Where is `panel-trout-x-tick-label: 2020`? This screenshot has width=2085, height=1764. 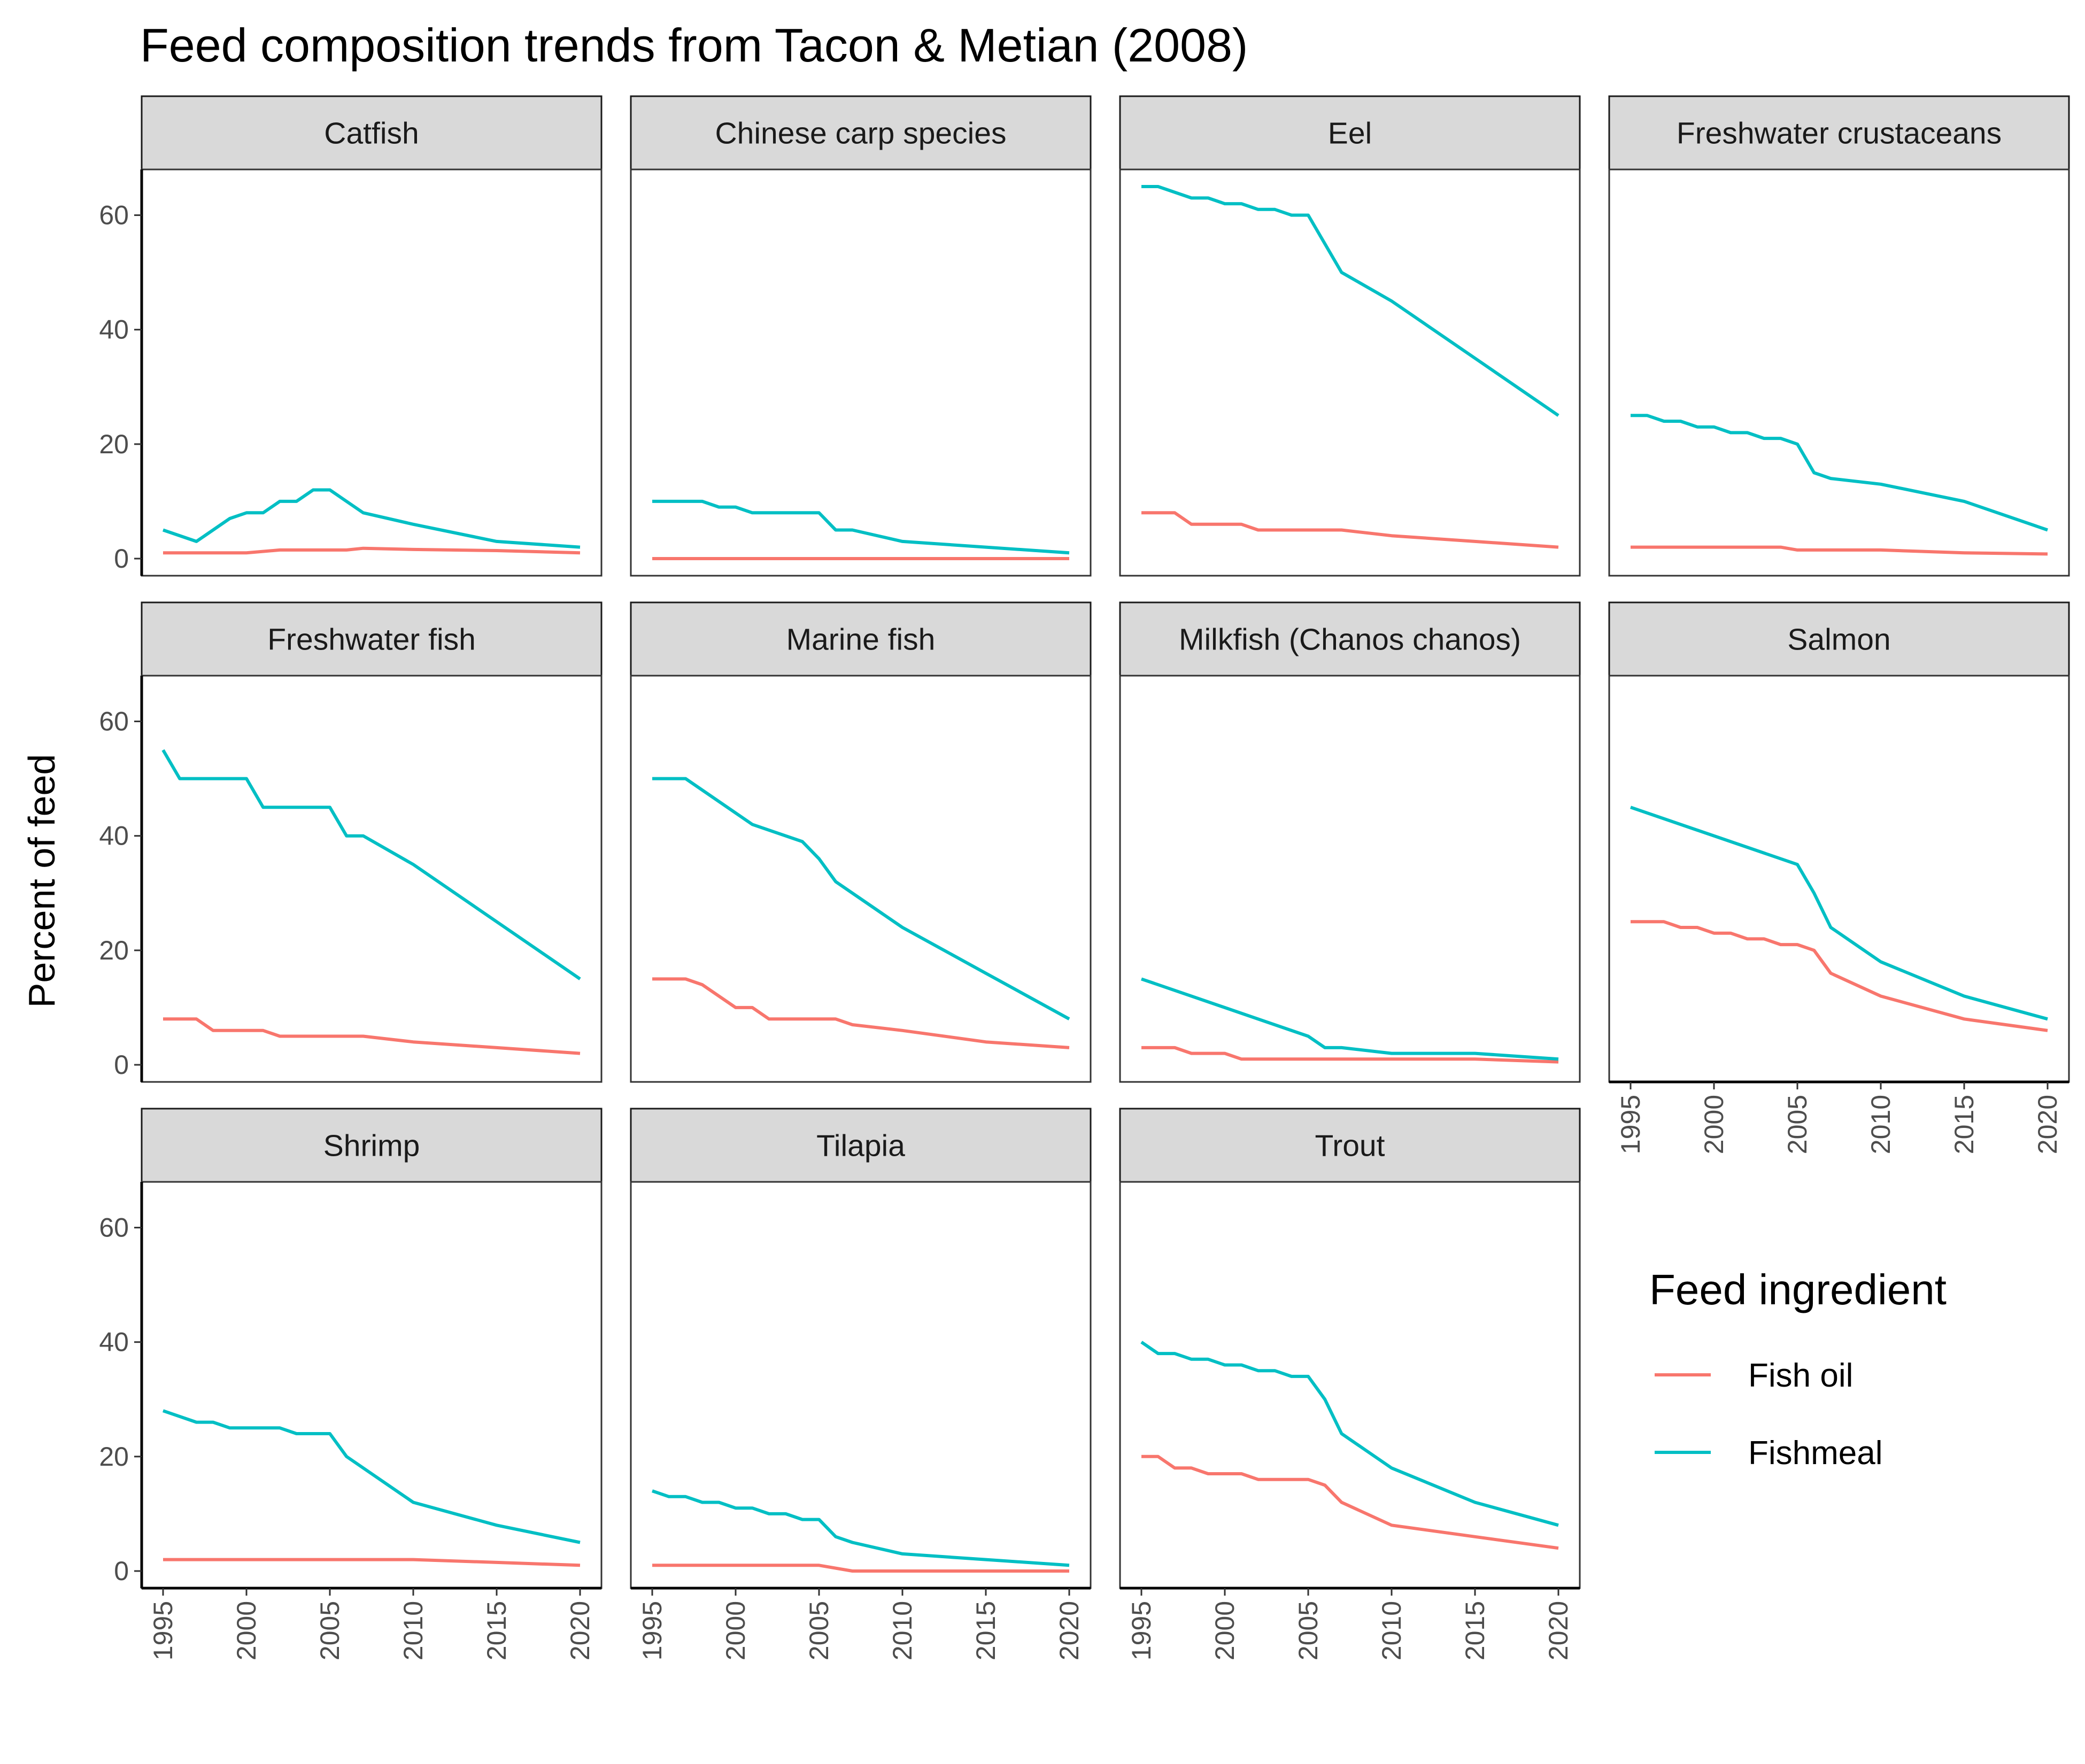 panel-trout-x-tick-label: 2020 is located at coordinates (1558, 1630).